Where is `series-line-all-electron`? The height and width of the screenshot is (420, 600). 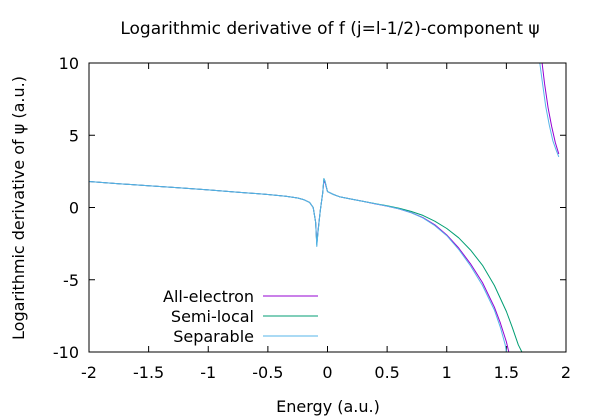 series-line-all-electron is located at coordinates (550, 109).